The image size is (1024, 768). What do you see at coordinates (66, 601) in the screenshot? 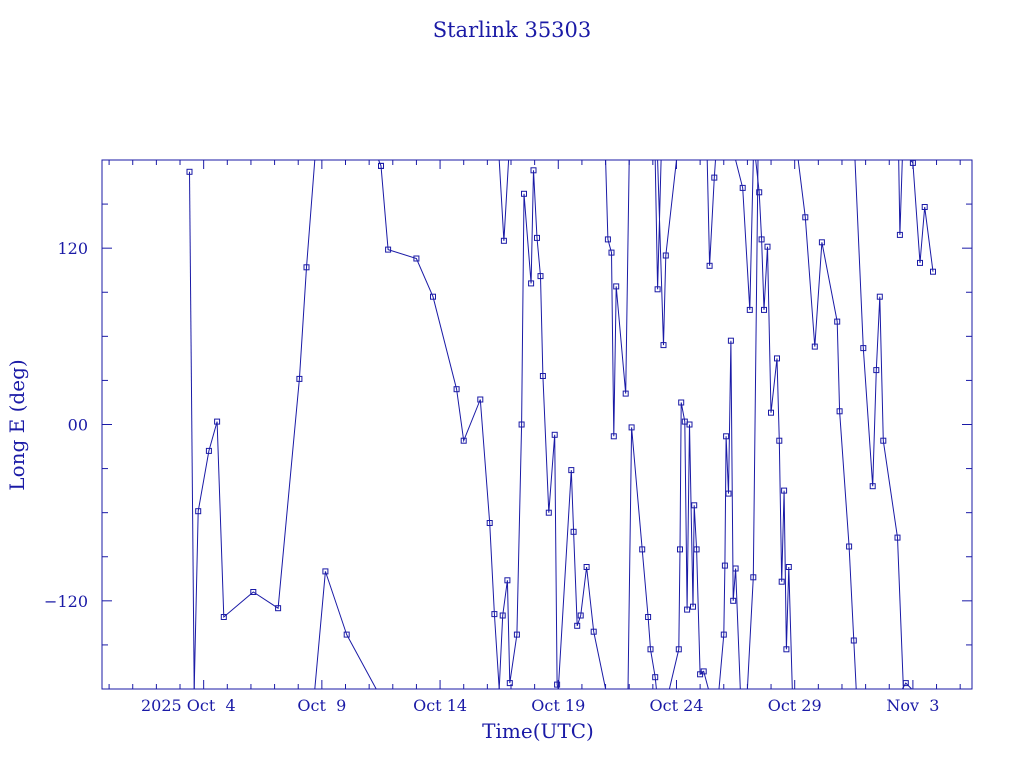
I see `y-tick-label: −120` at bounding box center [66, 601].